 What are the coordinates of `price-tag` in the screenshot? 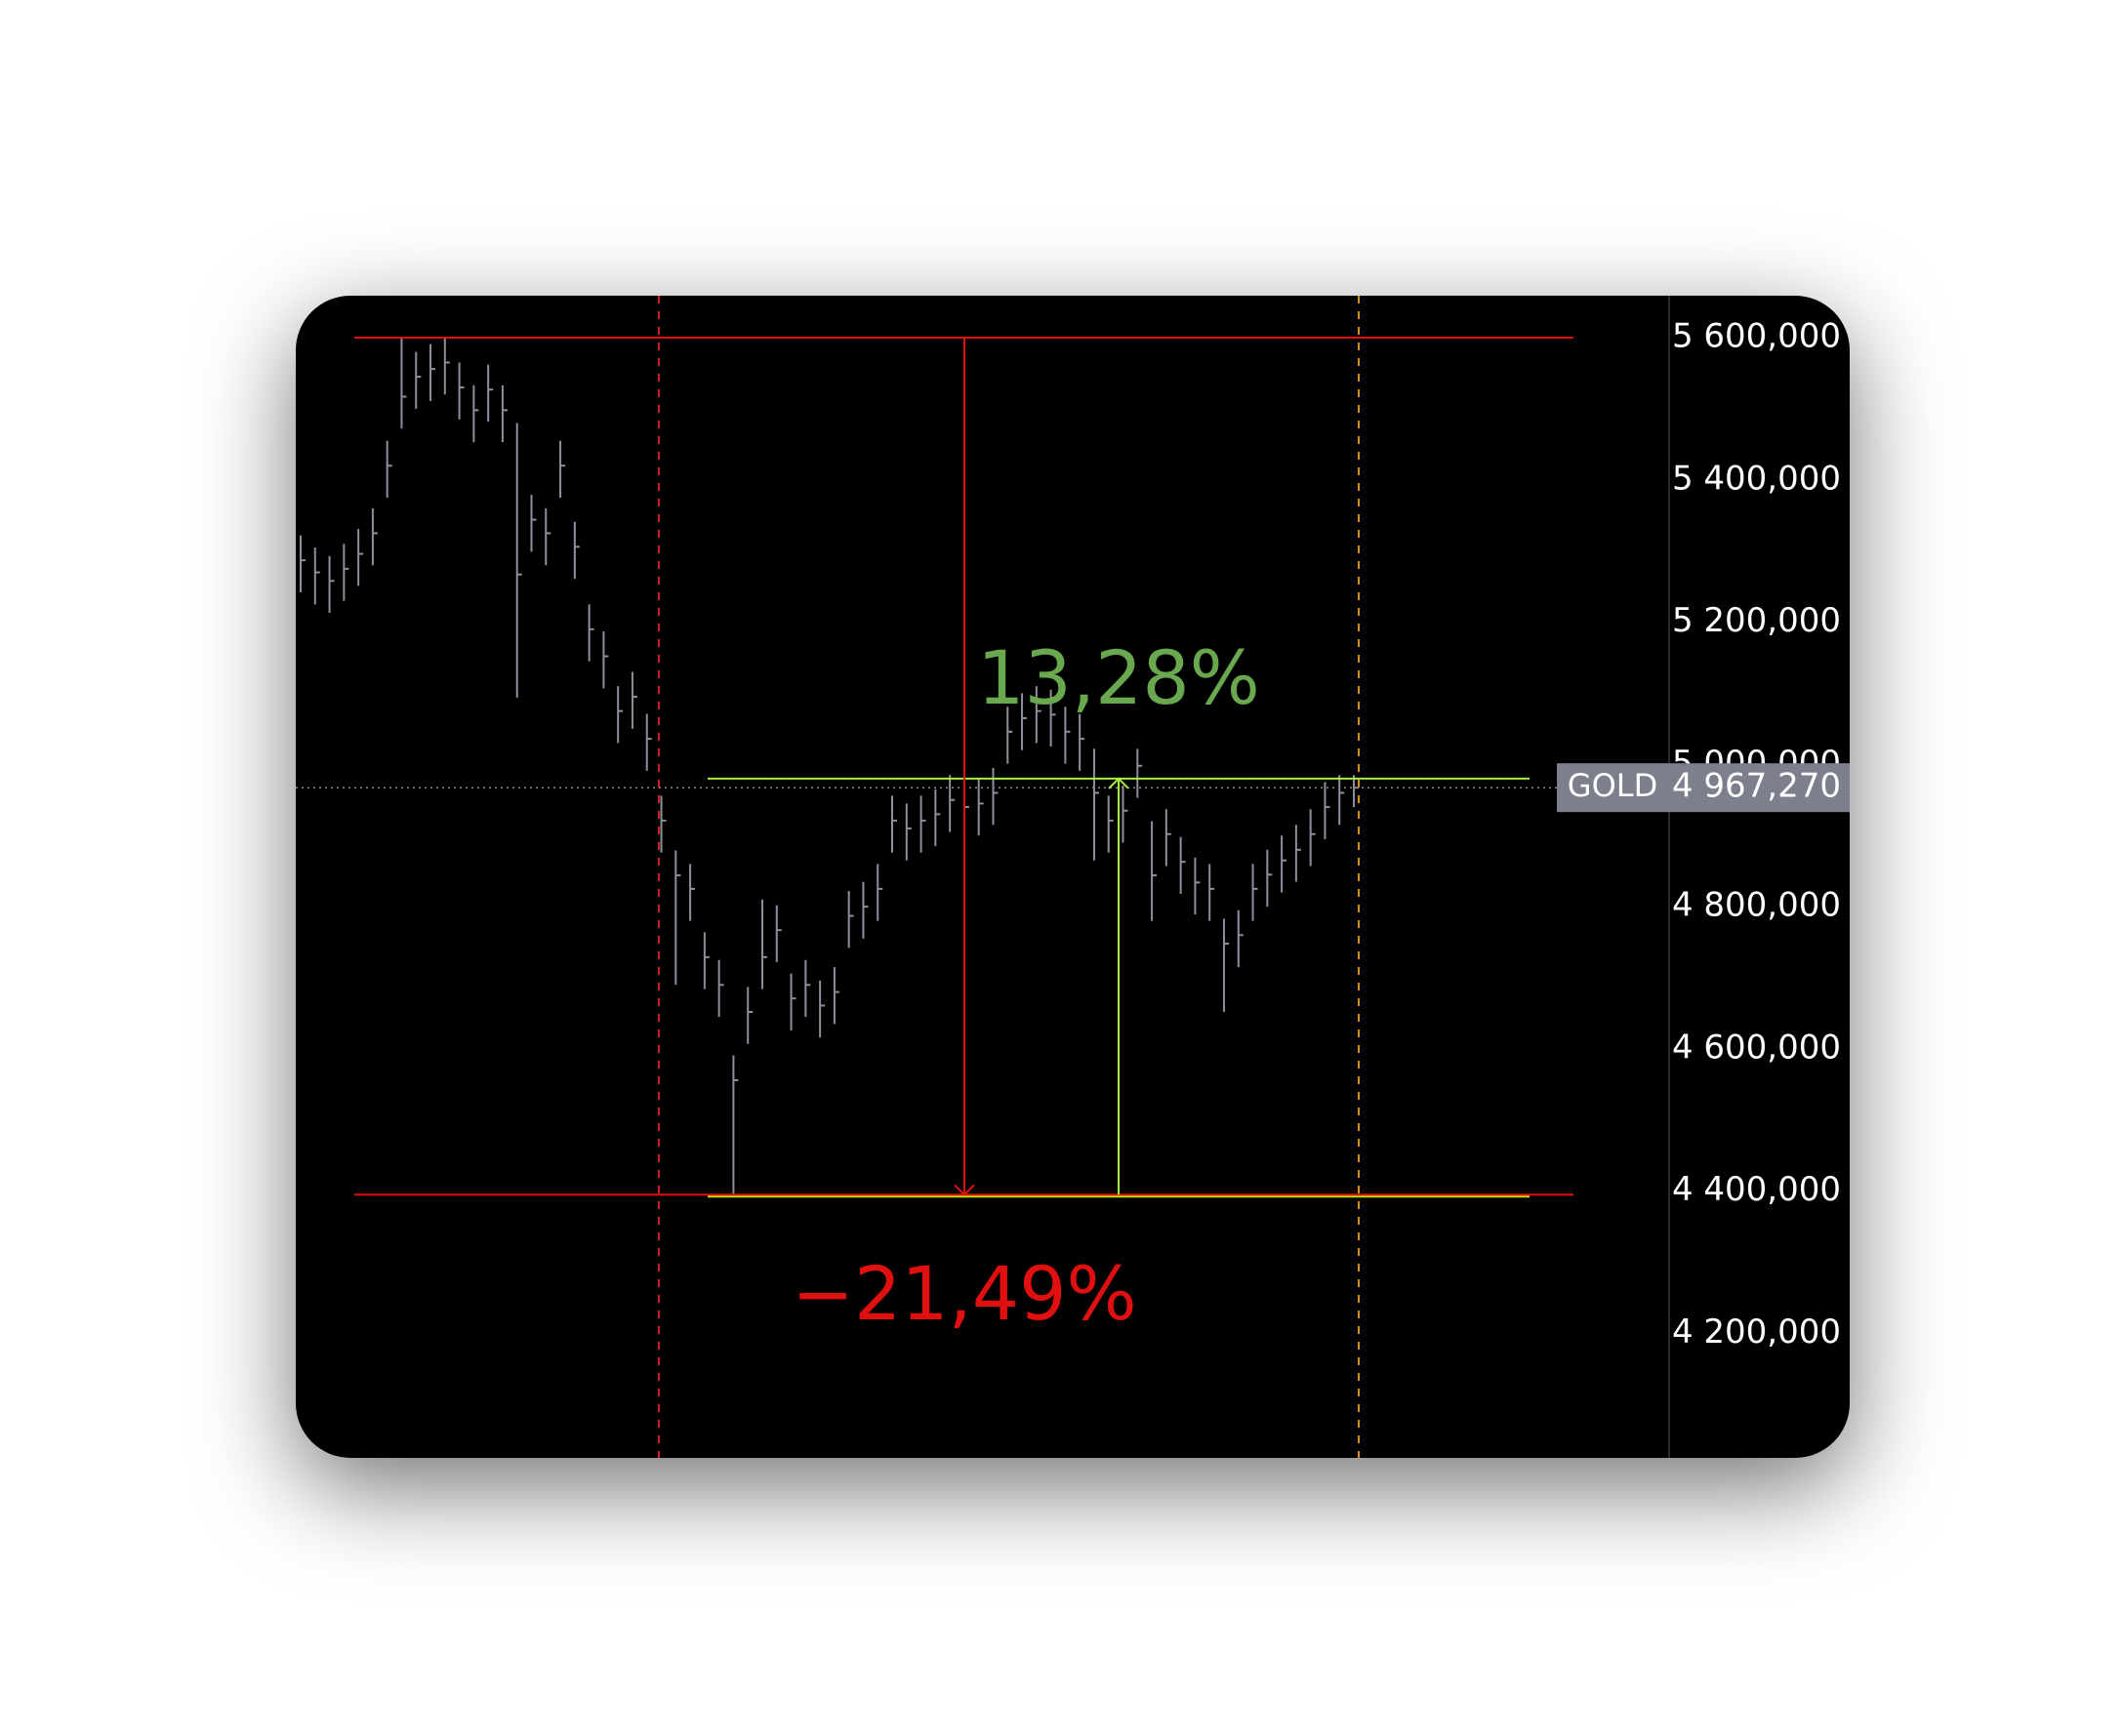 It's located at (1760, 788).